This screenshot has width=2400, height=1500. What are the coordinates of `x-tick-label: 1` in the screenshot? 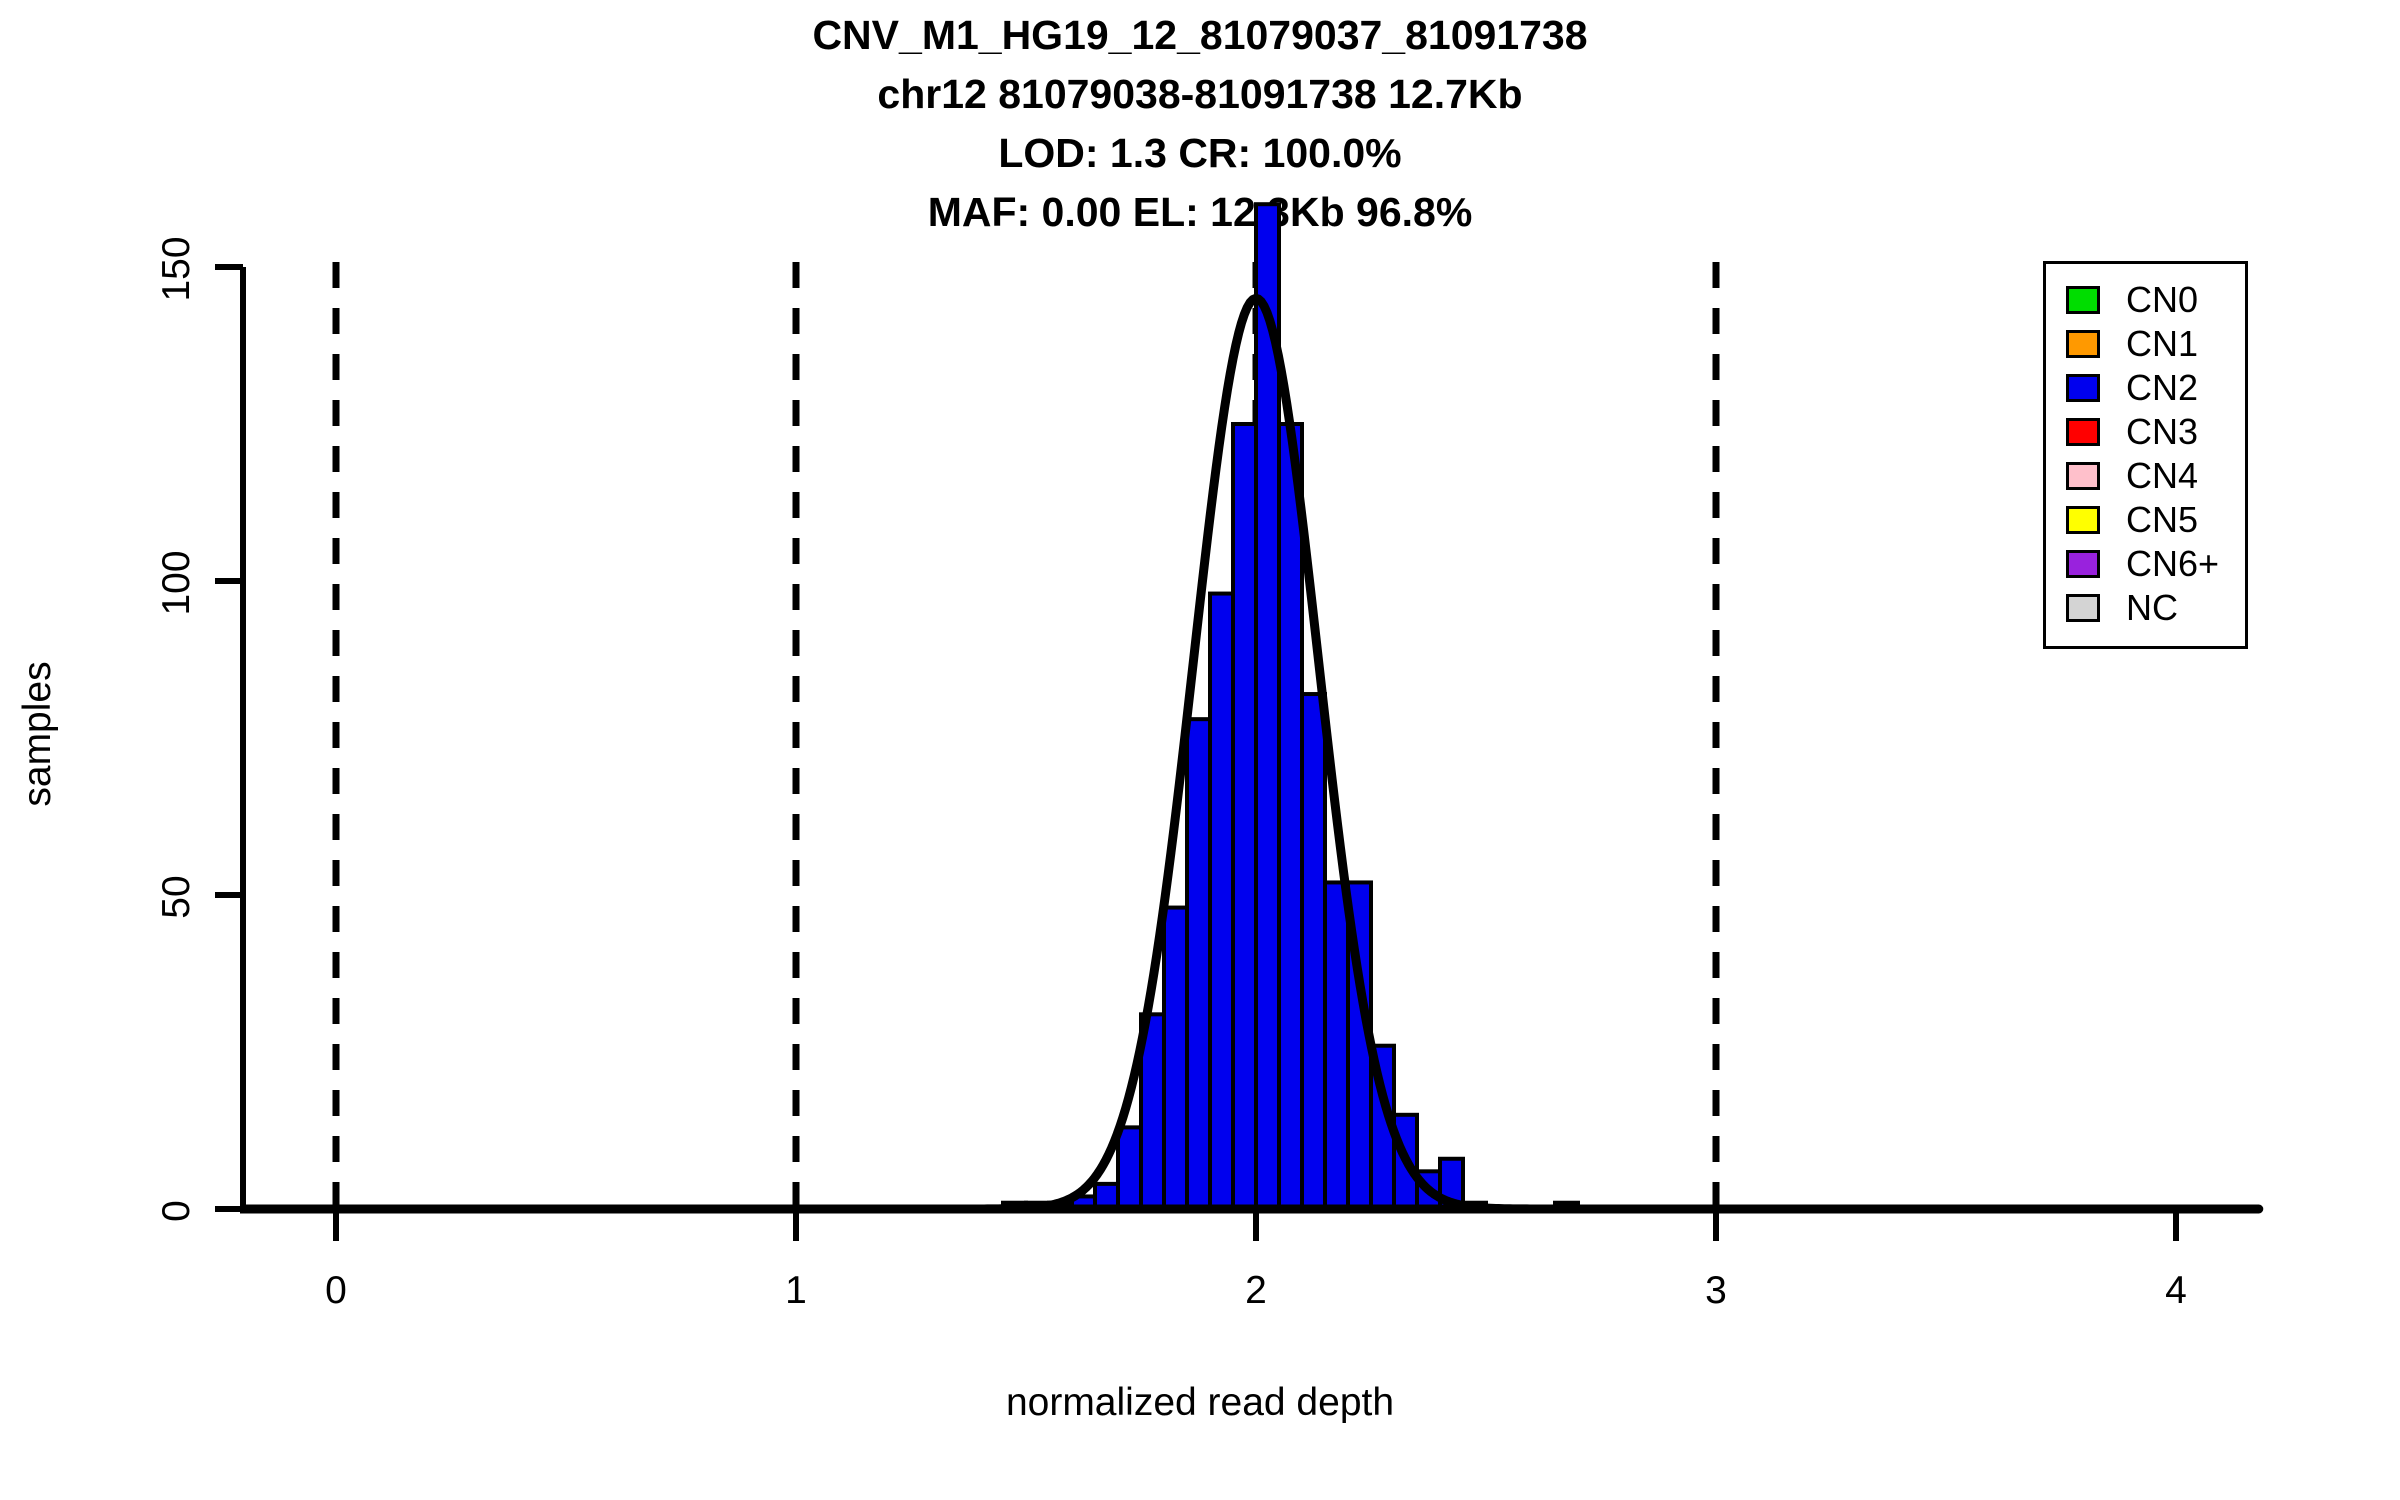 It's located at (796, 1290).